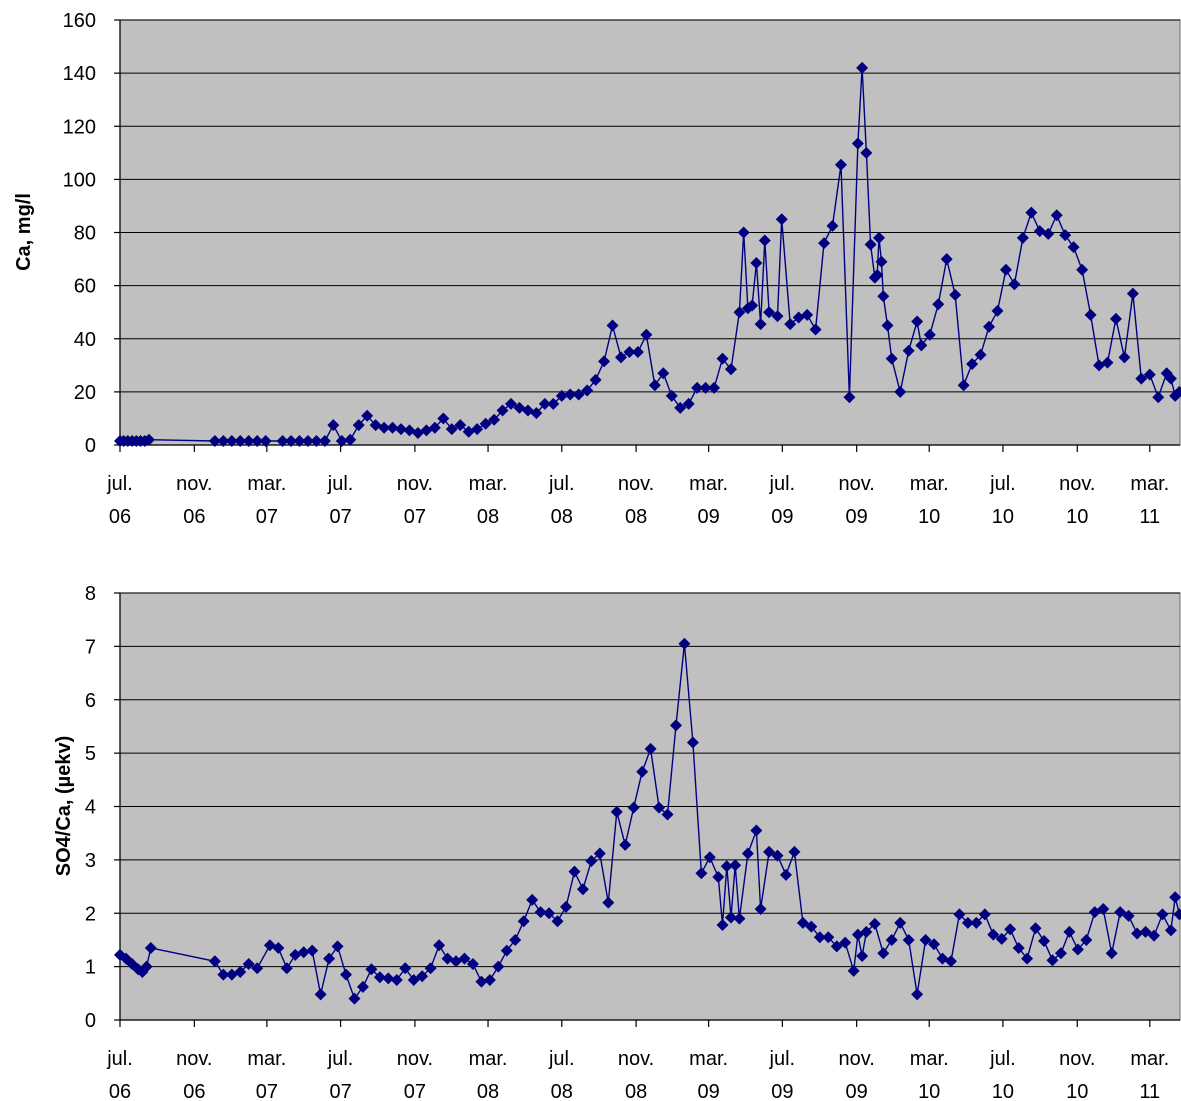 This screenshot has width=1181, height=1101. Describe the element at coordinates (90, 647) in the screenshot. I see `y-tick-label: 7` at that location.